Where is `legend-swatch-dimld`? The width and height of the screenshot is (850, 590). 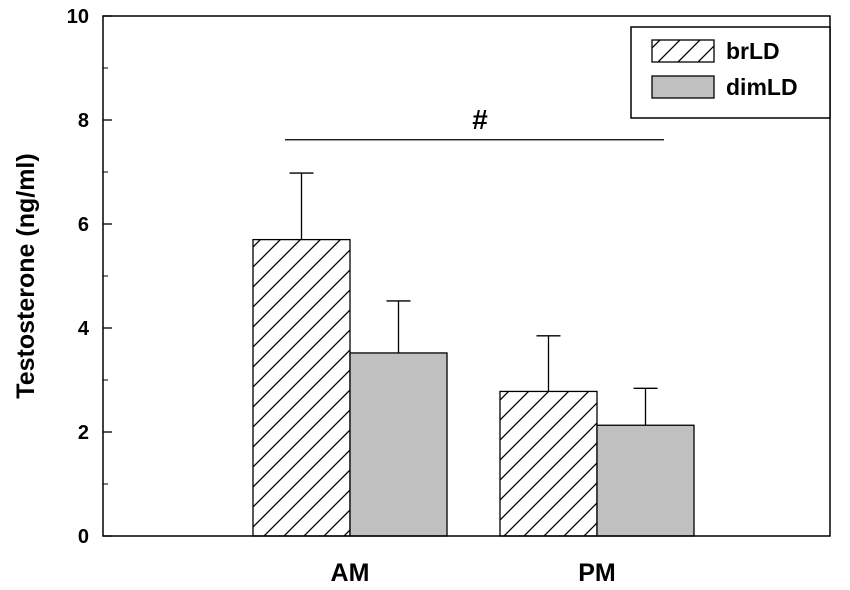 legend-swatch-dimld is located at coordinates (683, 87).